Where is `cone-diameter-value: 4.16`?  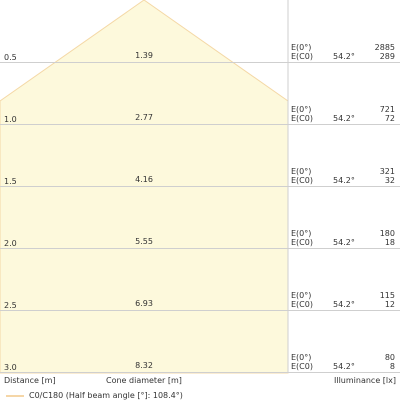 cone-diameter-value: 4.16 is located at coordinates (144, 179).